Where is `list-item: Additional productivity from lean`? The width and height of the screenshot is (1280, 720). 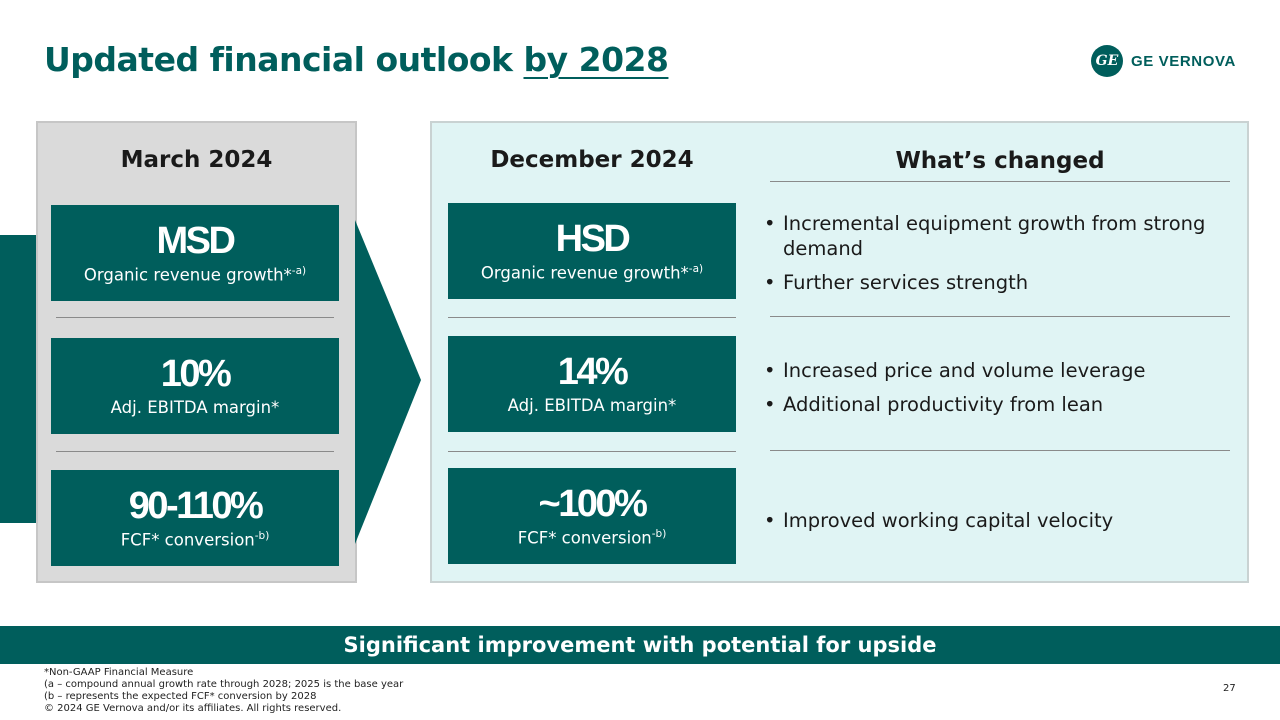 list-item: Additional productivity from lean is located at coordinates (999, 404).